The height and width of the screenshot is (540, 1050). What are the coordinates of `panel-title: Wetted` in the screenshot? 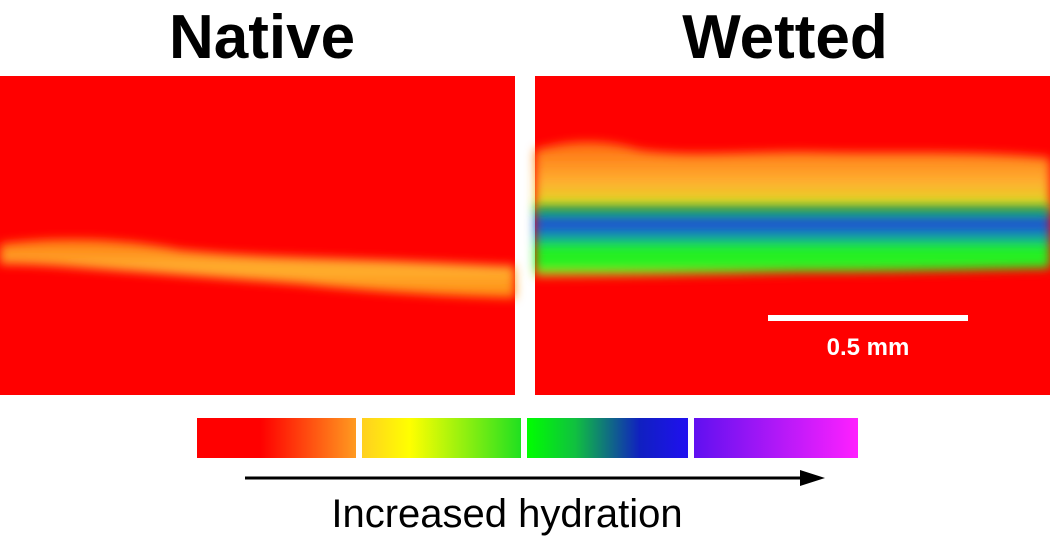 It's located at (785, 37).